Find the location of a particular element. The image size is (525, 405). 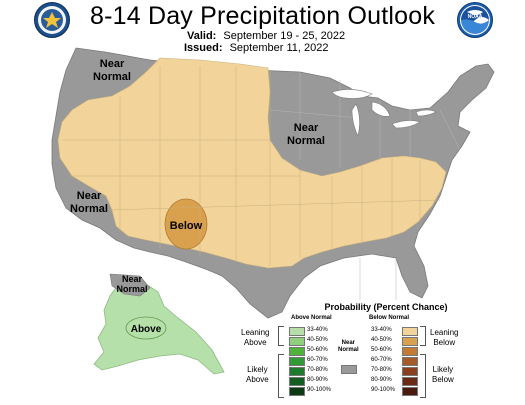

above-label-1: 33-40% is located at coordinates (317, 330).